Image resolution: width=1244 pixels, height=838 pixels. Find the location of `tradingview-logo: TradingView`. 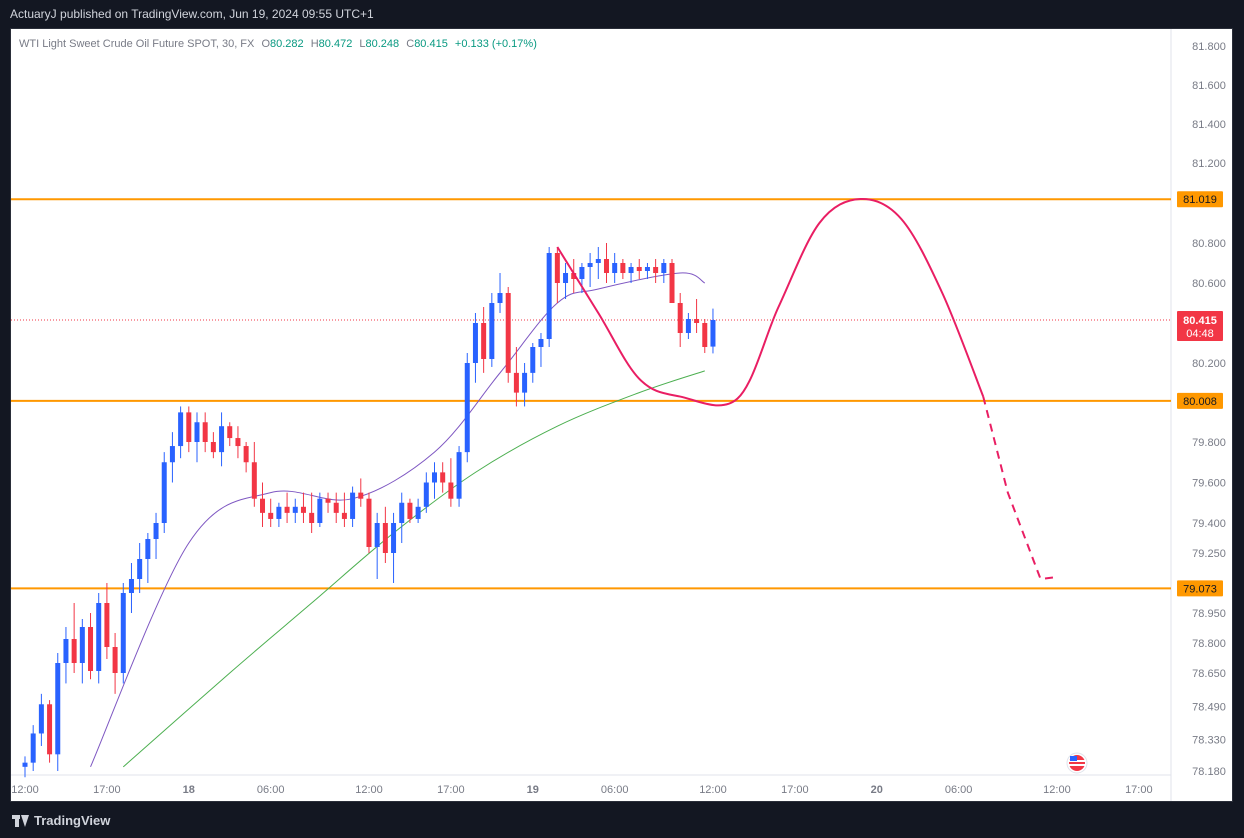

tradingview-logo: TradingView is located at coordinates (61, 820).